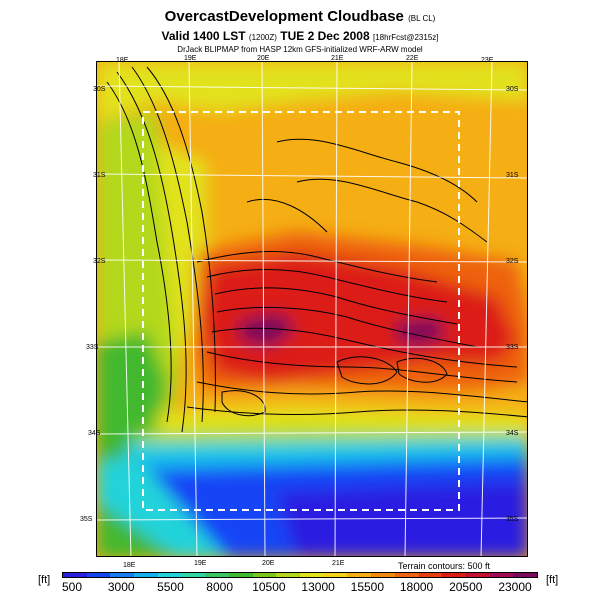 This screenshot has width=600, height=600. Describe the element at coordinates (552, 580) in the screenshot. I see `colorbar-unit-right: [ft]` at that location.